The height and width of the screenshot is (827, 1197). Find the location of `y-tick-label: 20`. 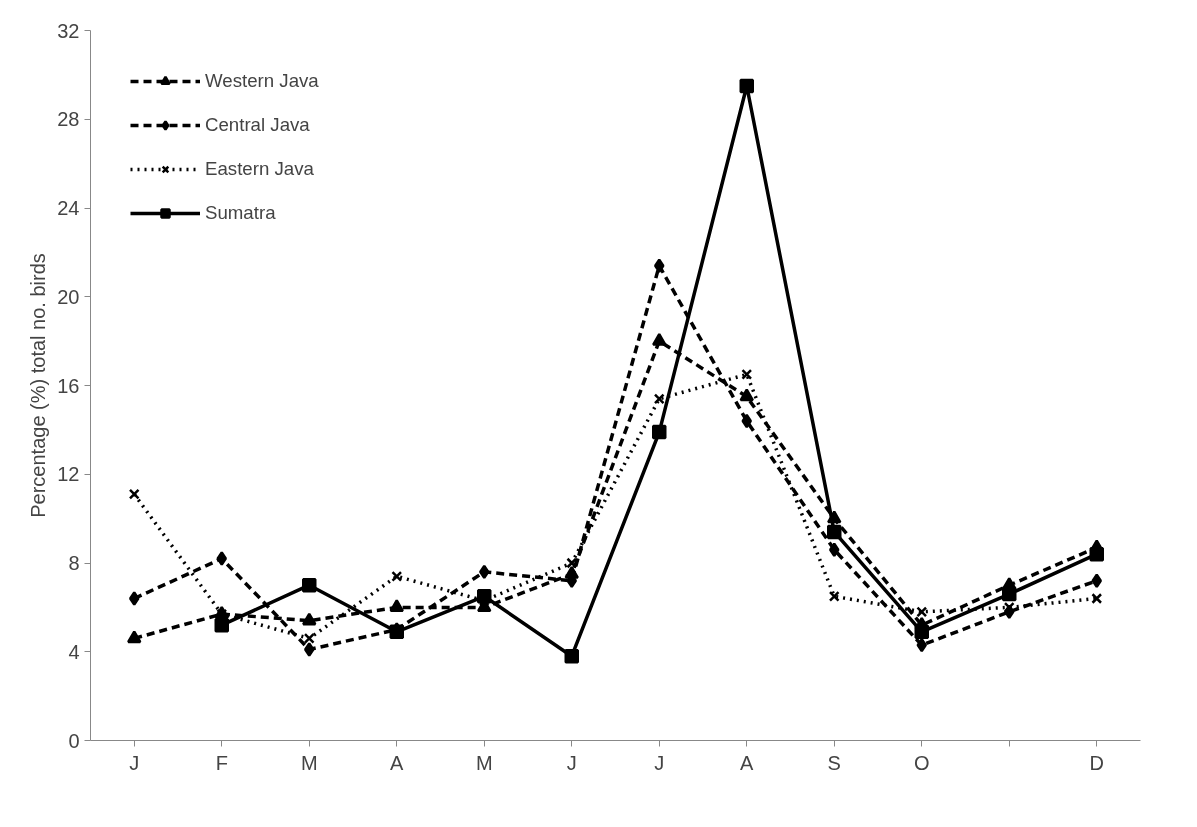

y-tick-label: 20 is located at coordinates (68, 296).